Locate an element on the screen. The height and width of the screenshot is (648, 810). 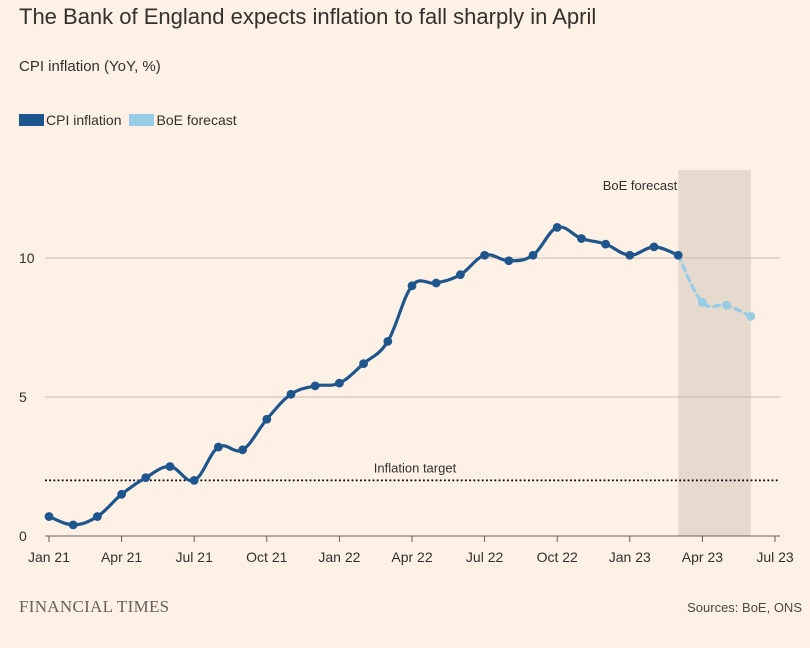
x-tick-label: Jul 21 is located at coordinates (195, 557).